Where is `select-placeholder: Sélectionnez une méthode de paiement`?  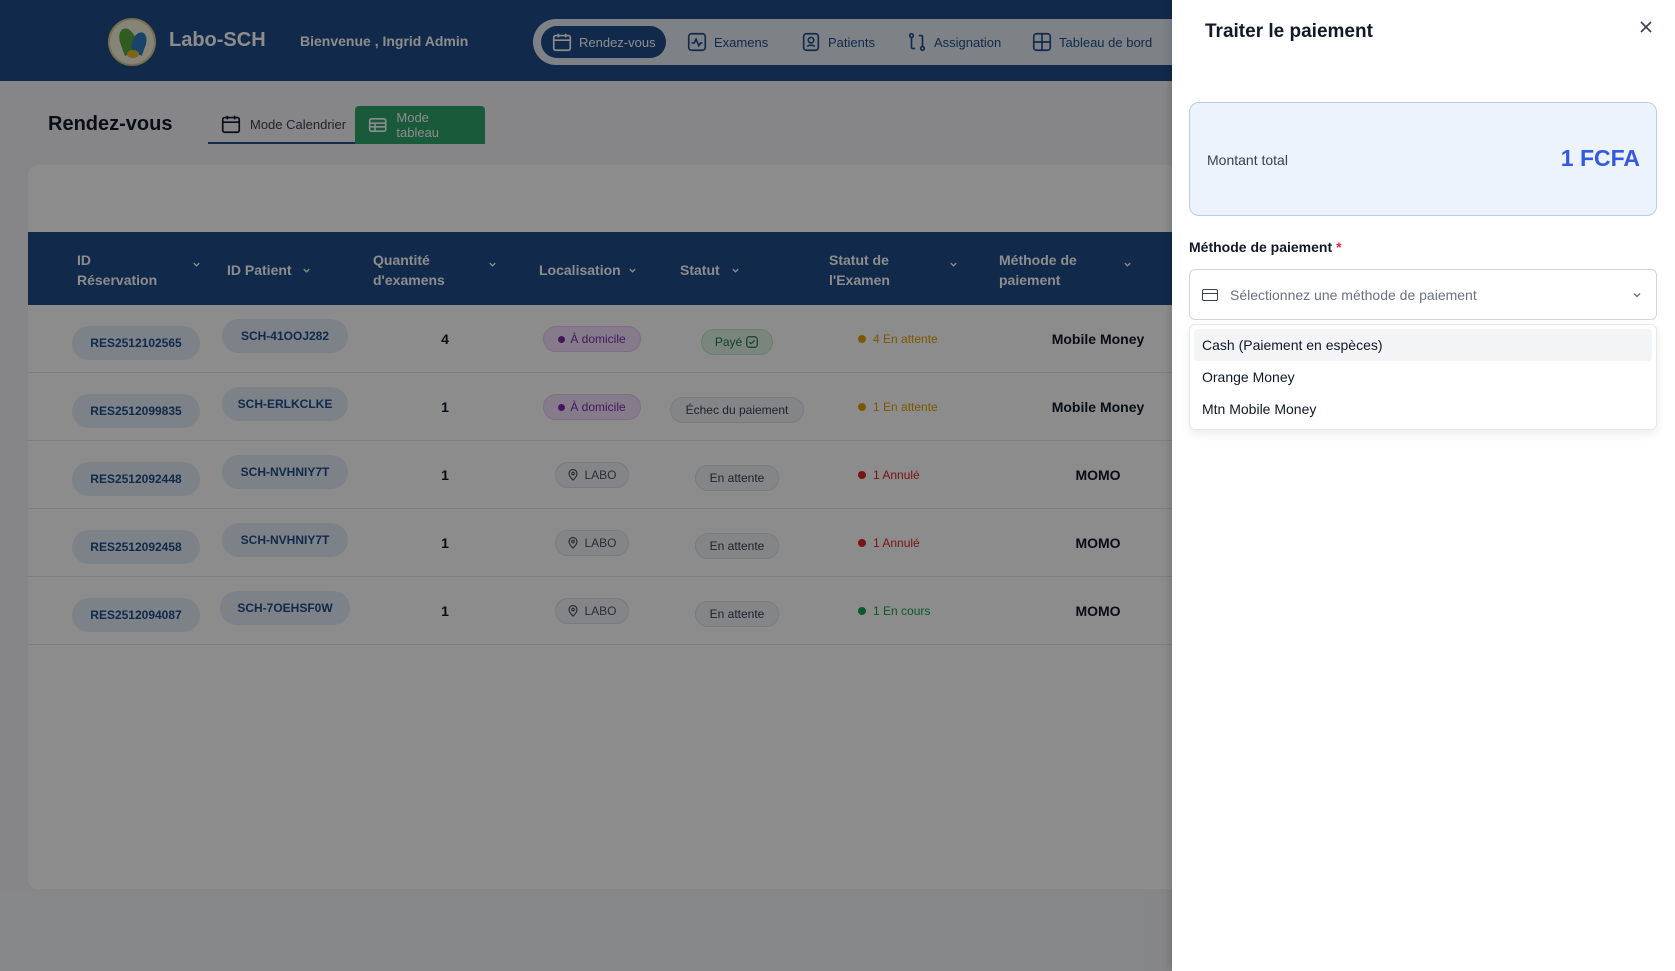 select-placeholder: Sélectionnez une méthode de paiement is located at coordinates (1353, 294).